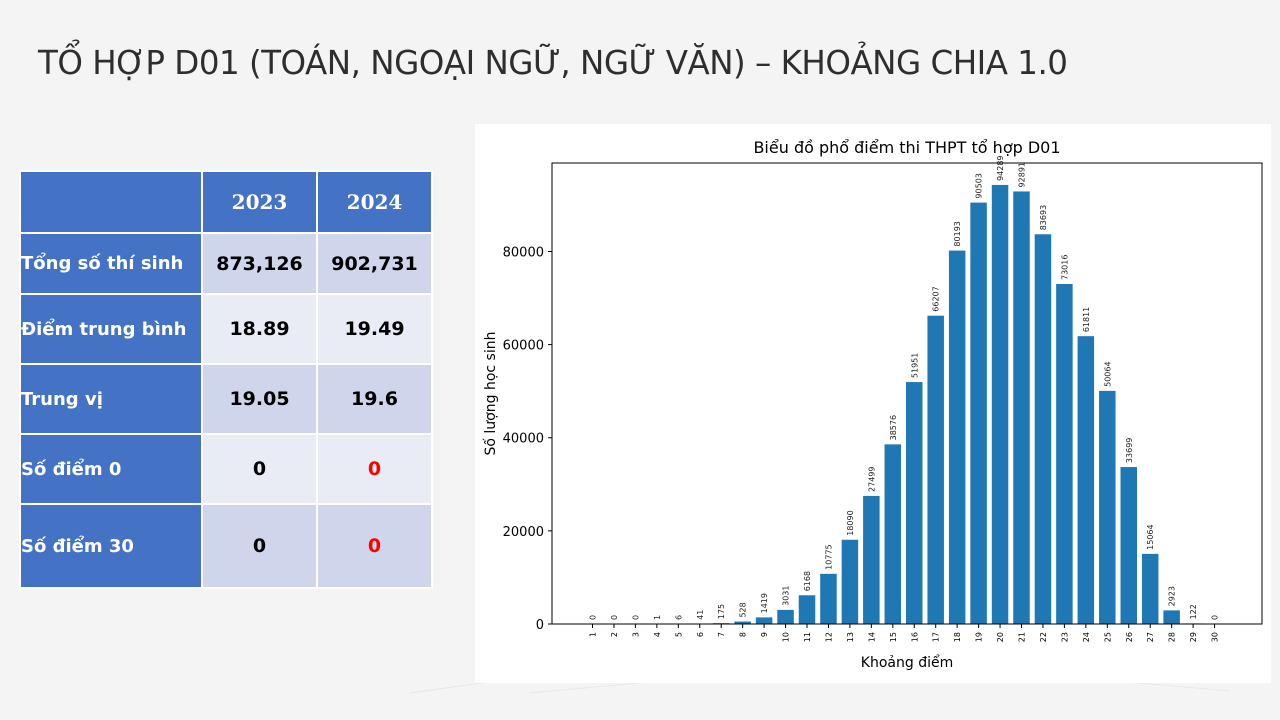  What do you see at coordinates (523, 252) in the screenshot?
I see `y-tick-label: 80000` at bounding box center [523, 252].